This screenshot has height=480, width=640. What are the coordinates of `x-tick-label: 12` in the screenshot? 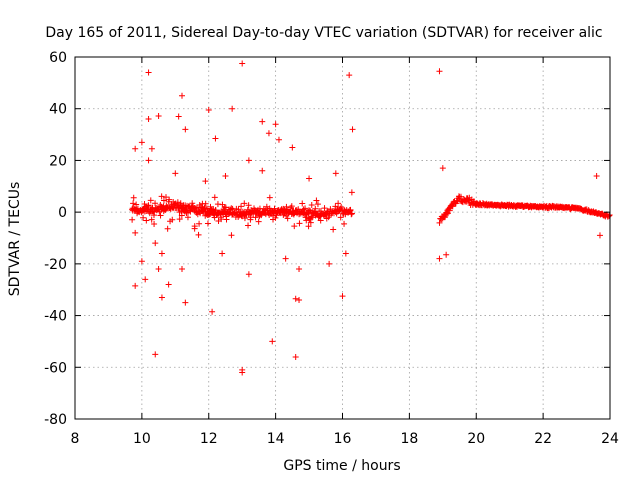 It's located at (209, 439).